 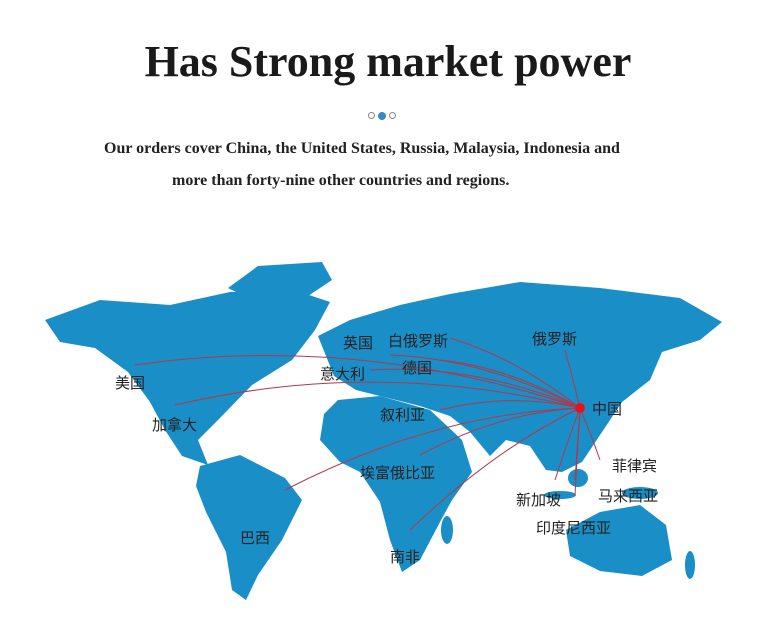 I want to click on country-label: 英国, so click(x=358, y=343).